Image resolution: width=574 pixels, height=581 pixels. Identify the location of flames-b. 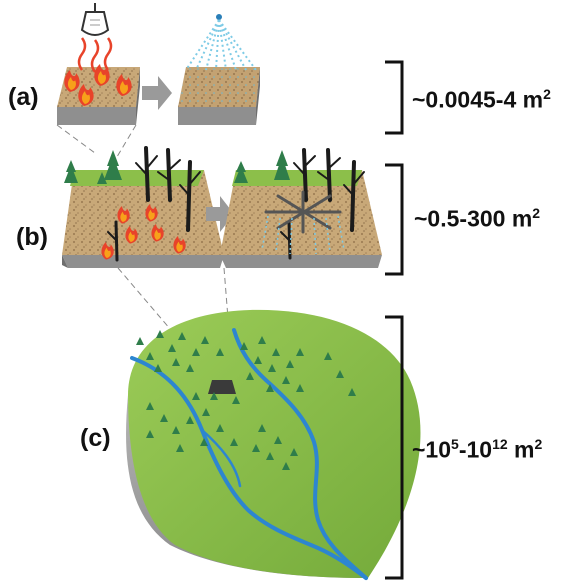
(143, 232).